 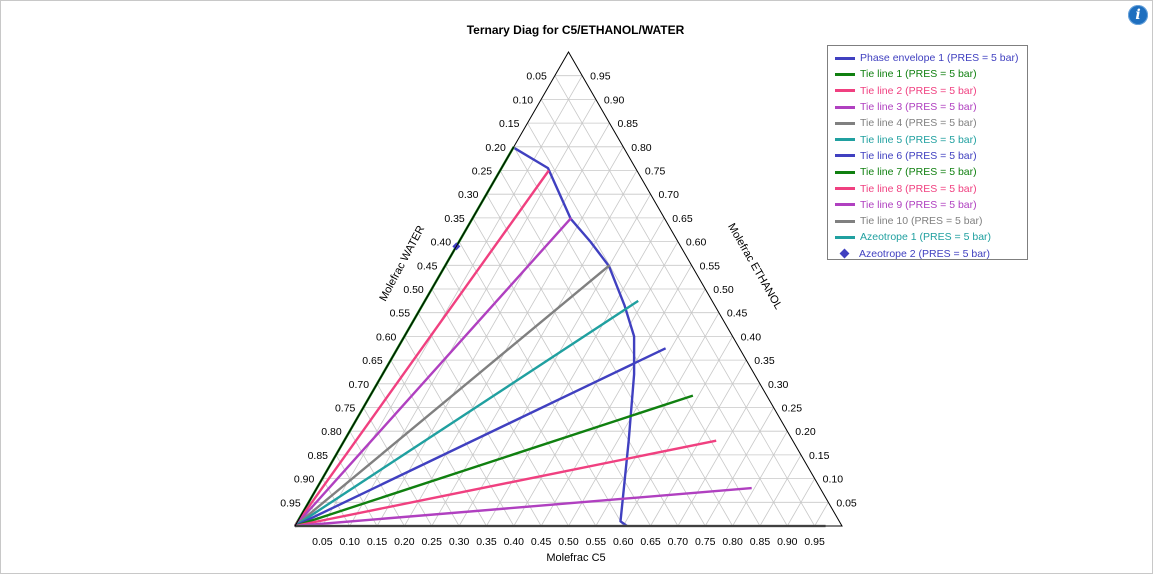 What do you see at coordinates (536, 77) in the screenshot?
I see `tick-label-water: 0.05` at bounding box center [536, 77].